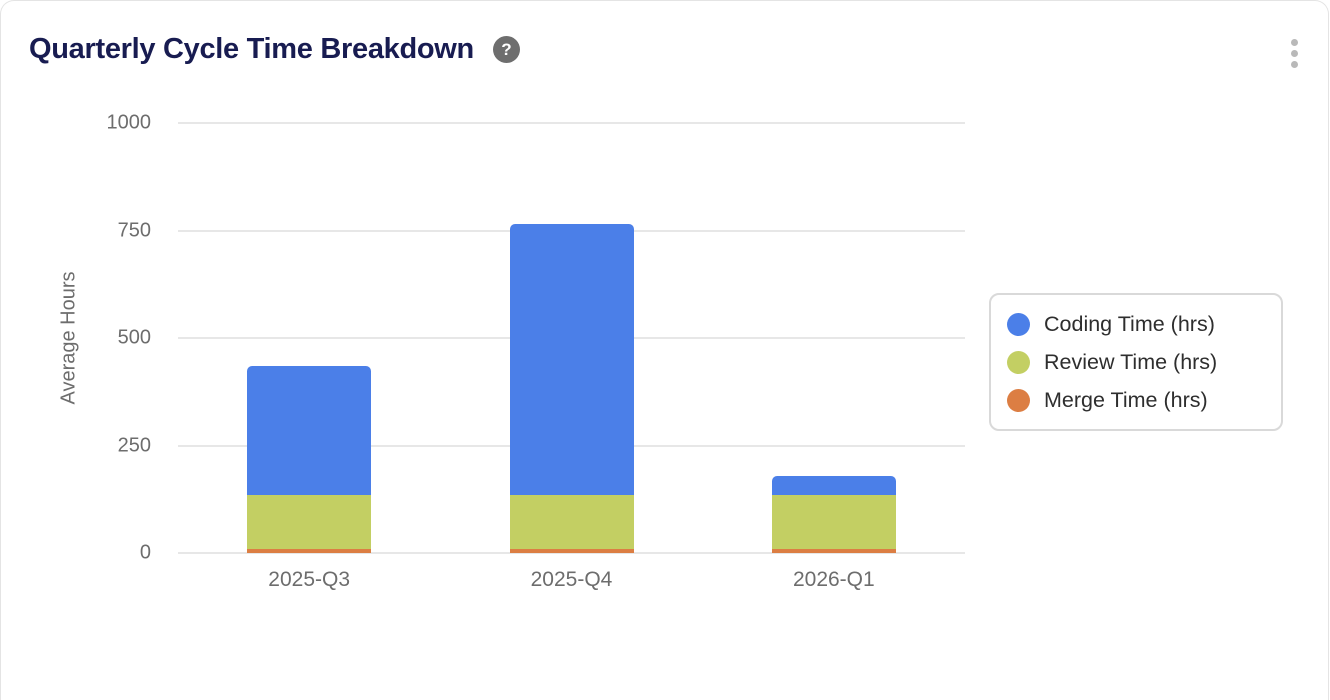 The width and height of the screenshot is (1330, 700). I want to click on stacked-bar-2025-Q3, so click(309, 459).